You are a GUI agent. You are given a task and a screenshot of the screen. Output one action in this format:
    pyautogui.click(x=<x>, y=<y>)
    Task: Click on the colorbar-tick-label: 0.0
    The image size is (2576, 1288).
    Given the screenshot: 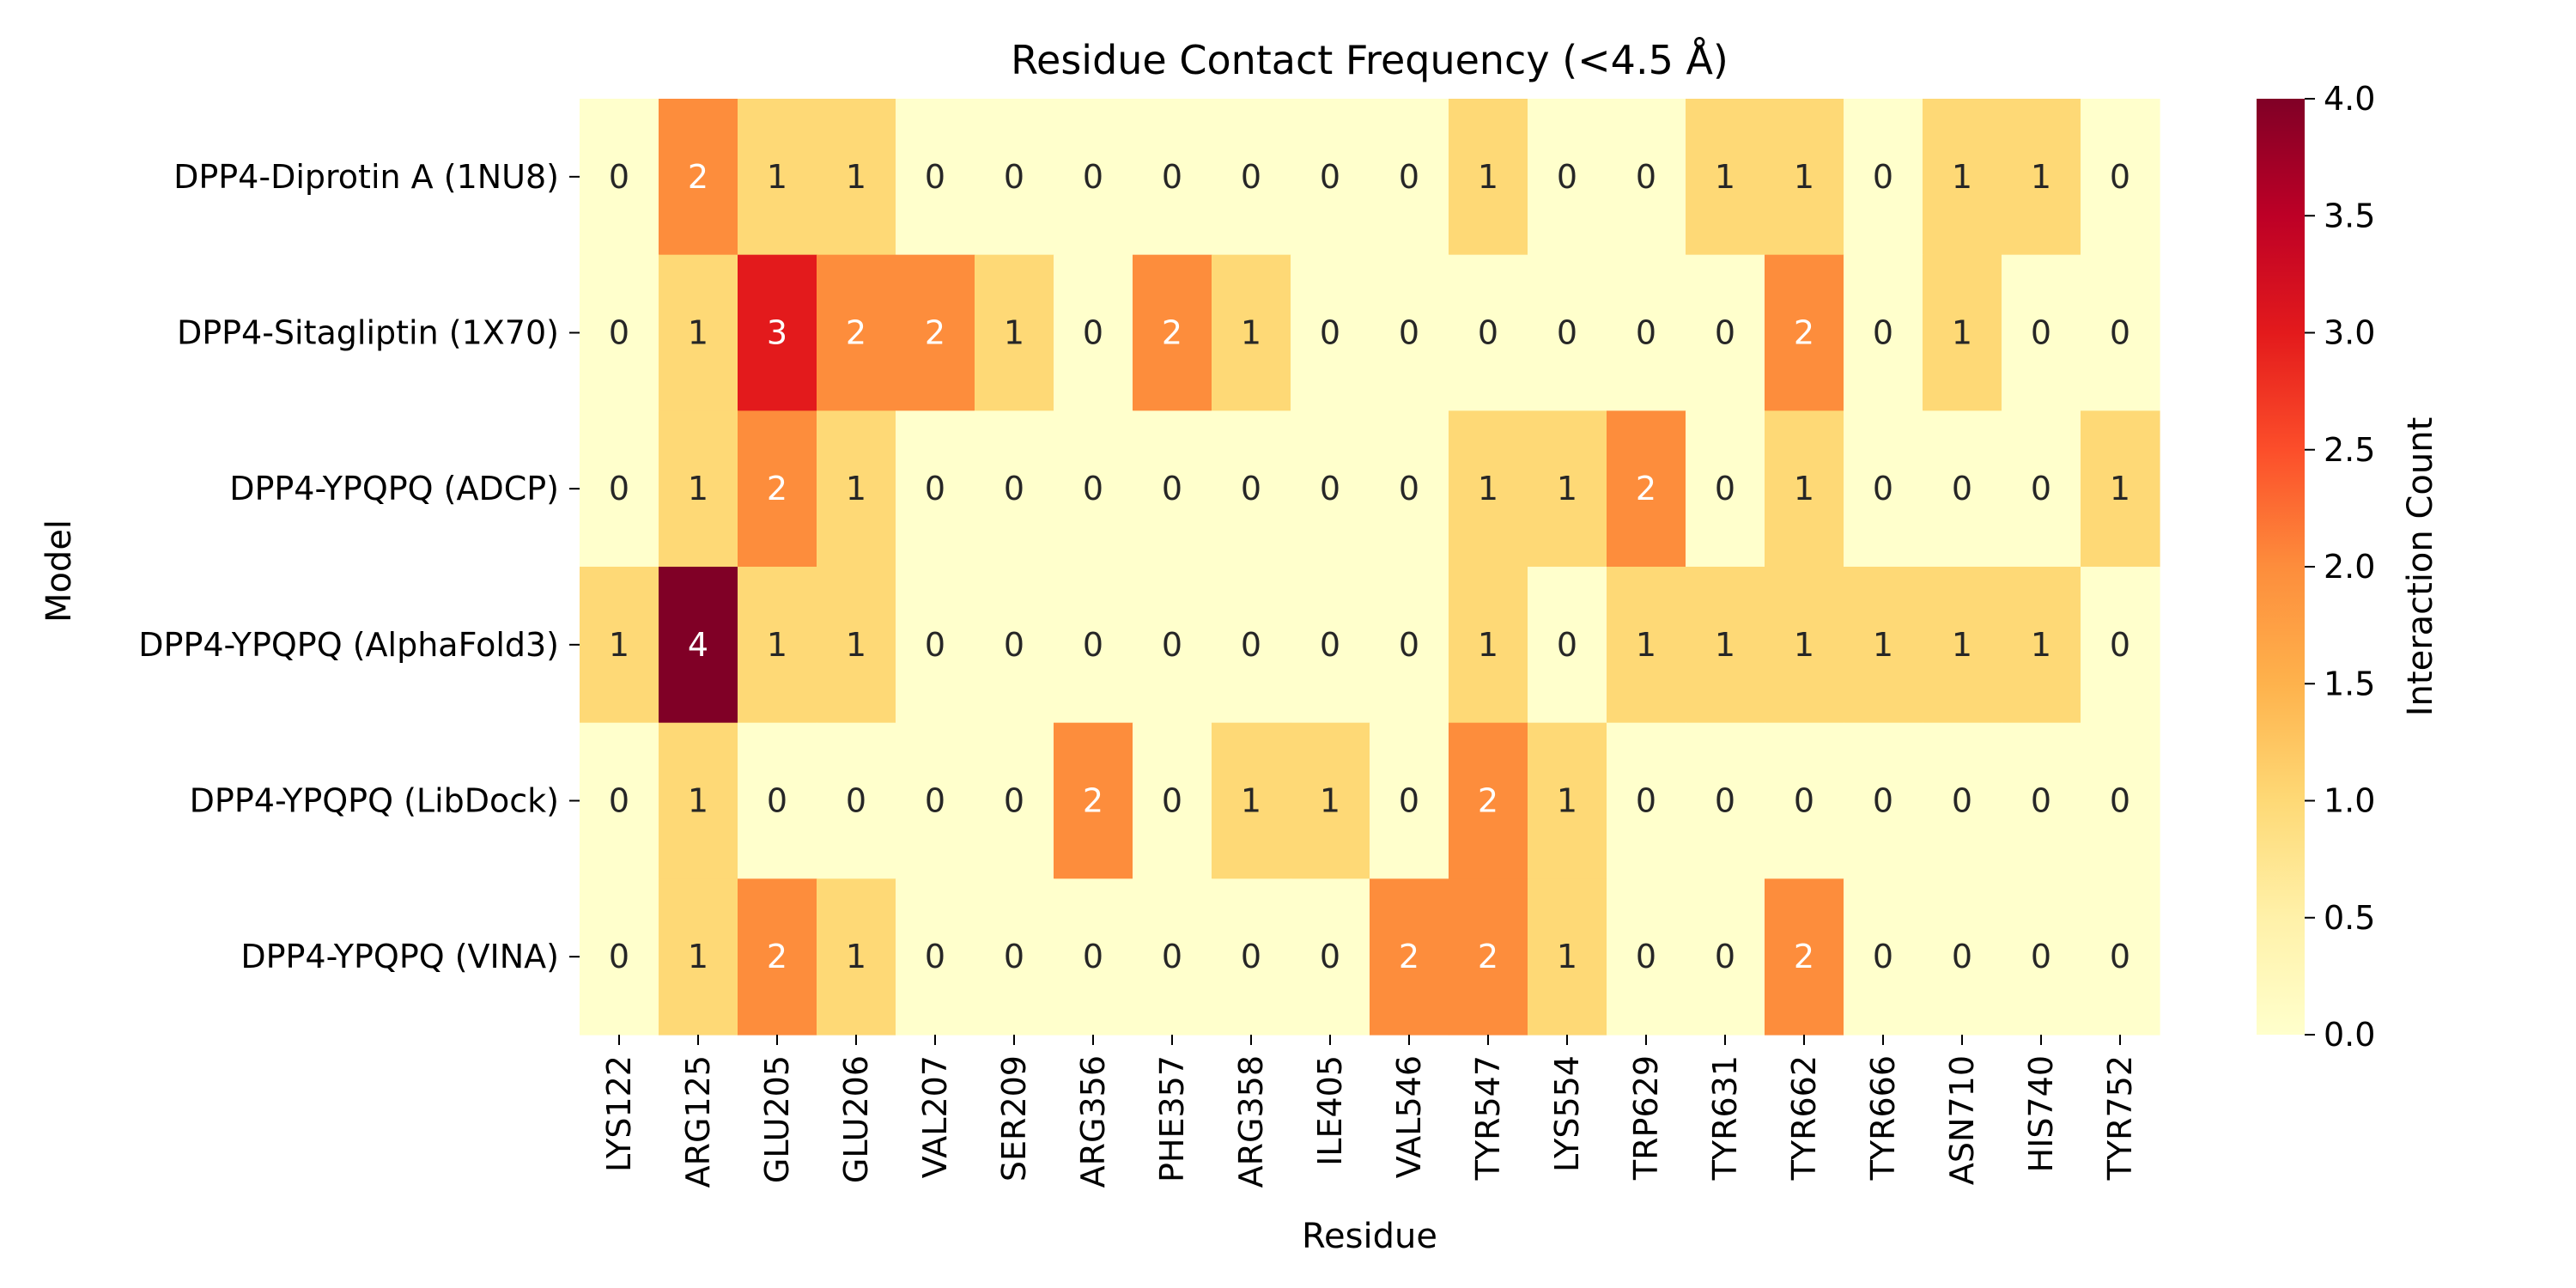 What is the action you would take?
    pyautogui.click(x=2349, y=1035)
    